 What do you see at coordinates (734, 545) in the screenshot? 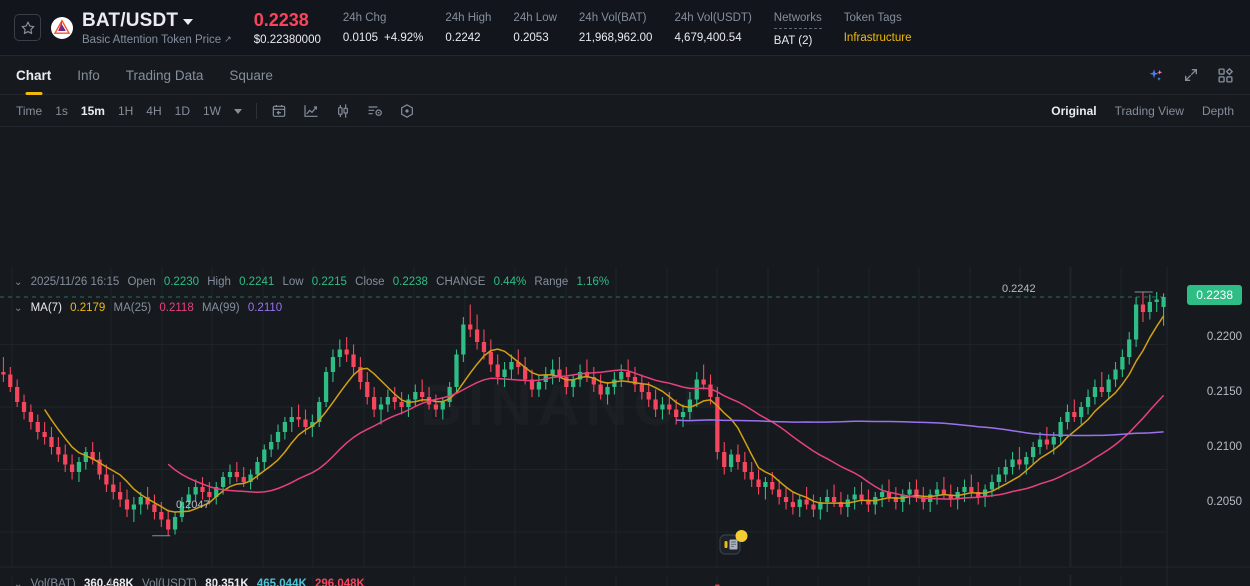
I see `chart-note-cursor-icon` at bounding box center [734, 545].